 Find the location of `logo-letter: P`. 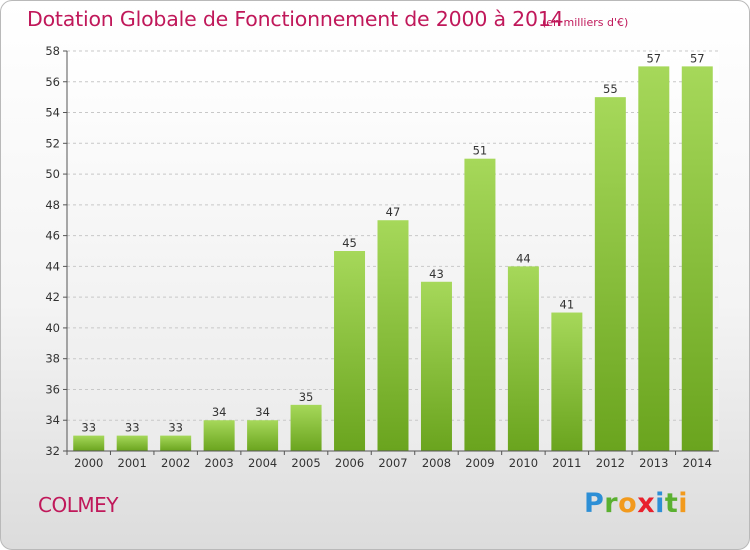

logo-letter: P is located at coordinates (594, 503).